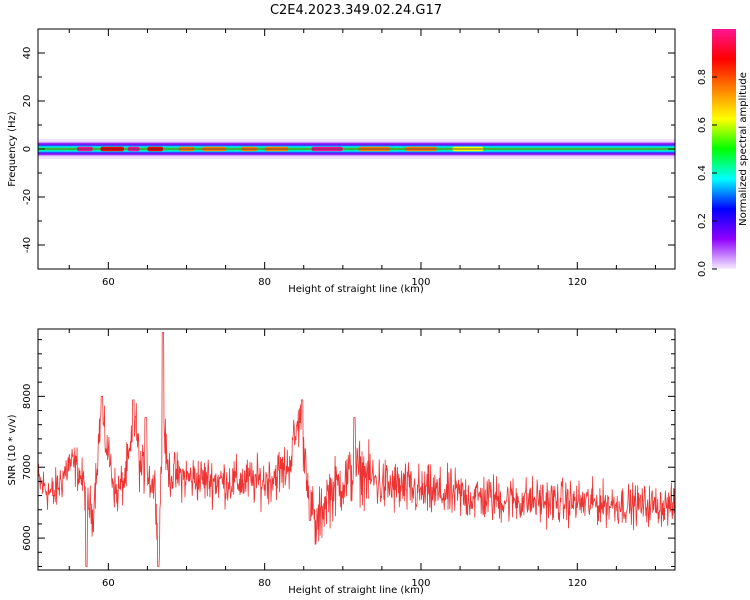  Describe the element at coordinates (27, 466) in the screenshot. I see `y-tick-label: 7000` at that location.